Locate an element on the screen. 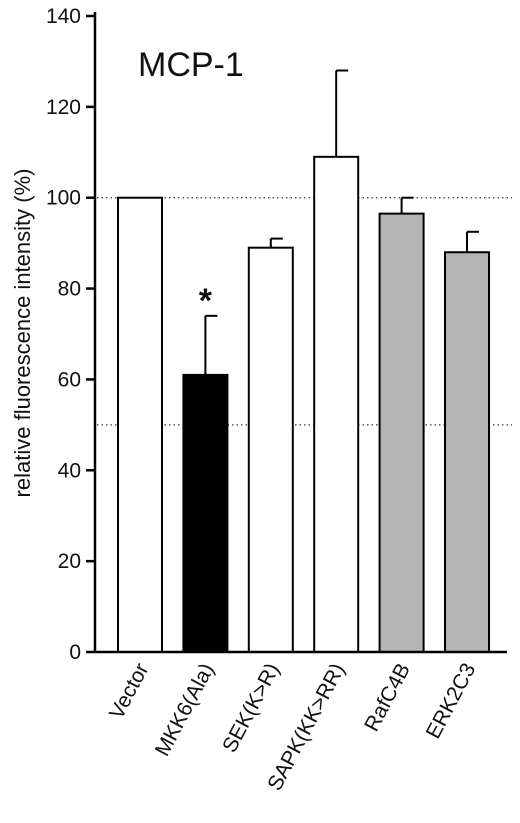 Image resolution: width=520 pixels, height=823 pixels. x-tick-label: SEK(K>R) is located at coordinates (251, 708).